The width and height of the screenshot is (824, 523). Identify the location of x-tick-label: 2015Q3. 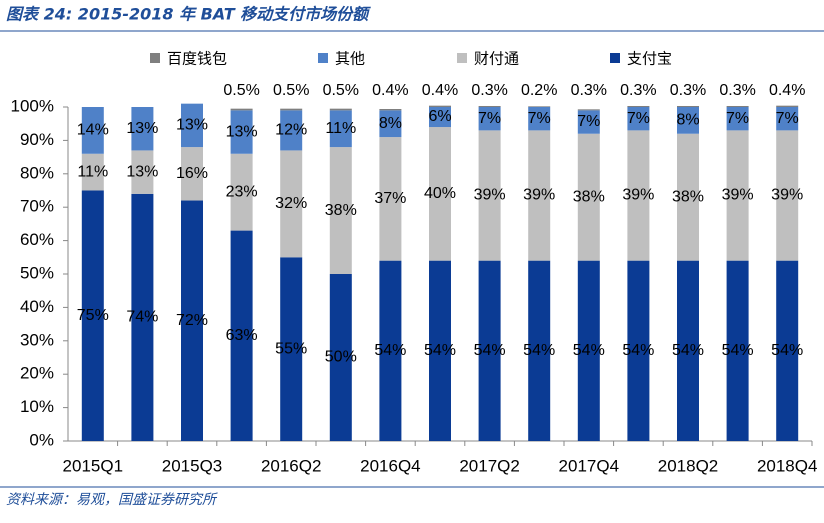
(192, 465).